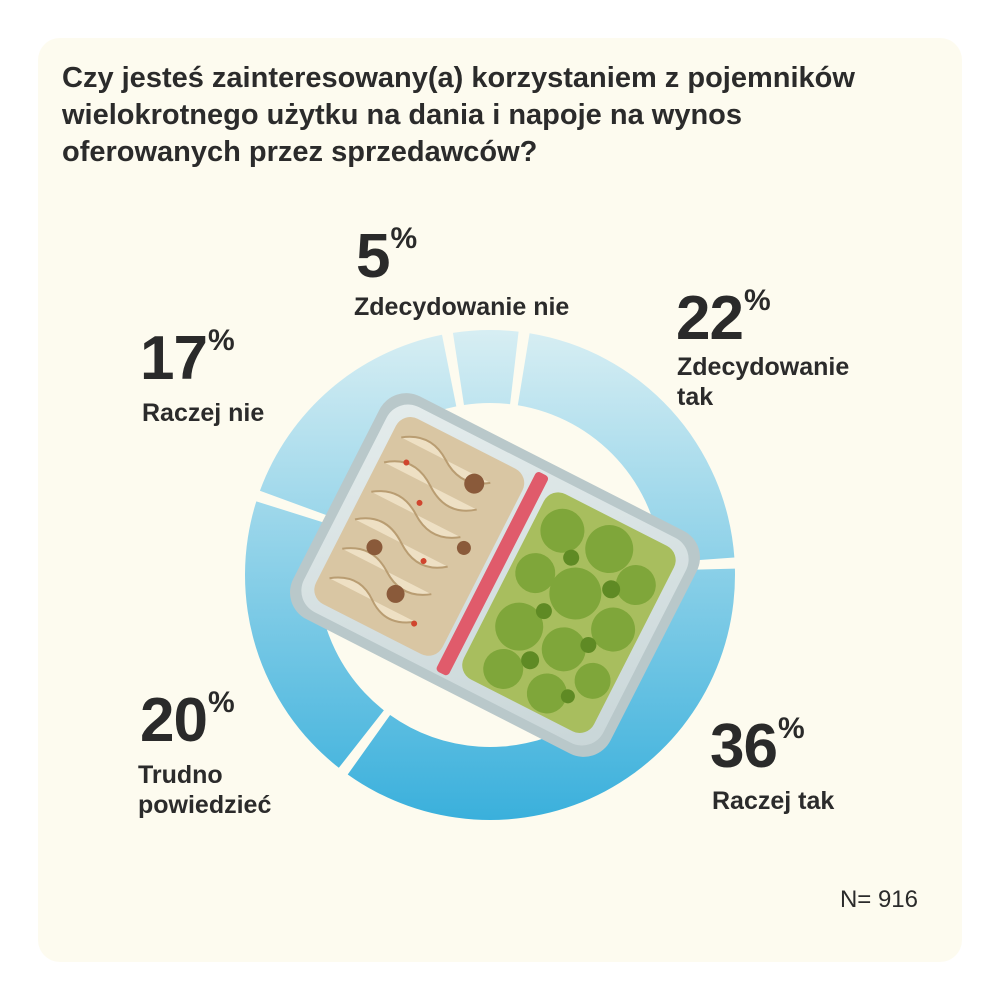  I want to click on pct-label-zdecydowanie-nie: 5%, so click(386, 256).